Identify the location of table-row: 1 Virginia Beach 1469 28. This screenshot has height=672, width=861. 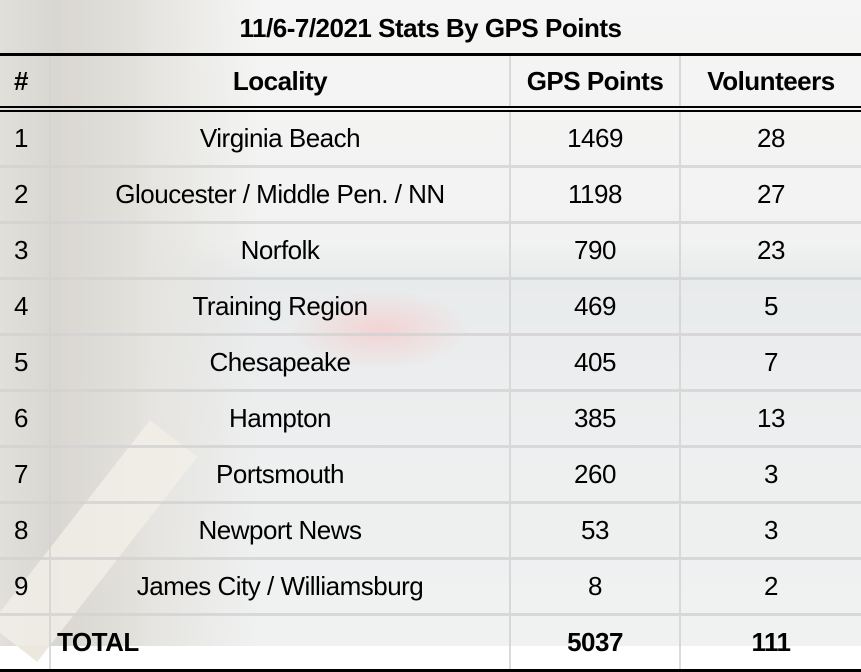
(430, 138).